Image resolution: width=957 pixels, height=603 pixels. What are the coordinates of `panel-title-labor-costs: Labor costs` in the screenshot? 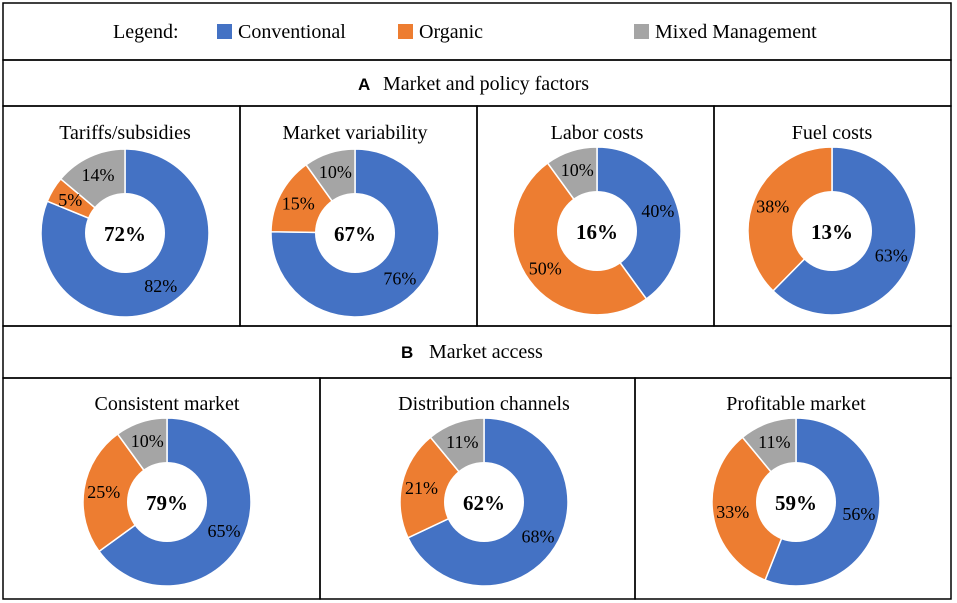 It's located at (597, 133).